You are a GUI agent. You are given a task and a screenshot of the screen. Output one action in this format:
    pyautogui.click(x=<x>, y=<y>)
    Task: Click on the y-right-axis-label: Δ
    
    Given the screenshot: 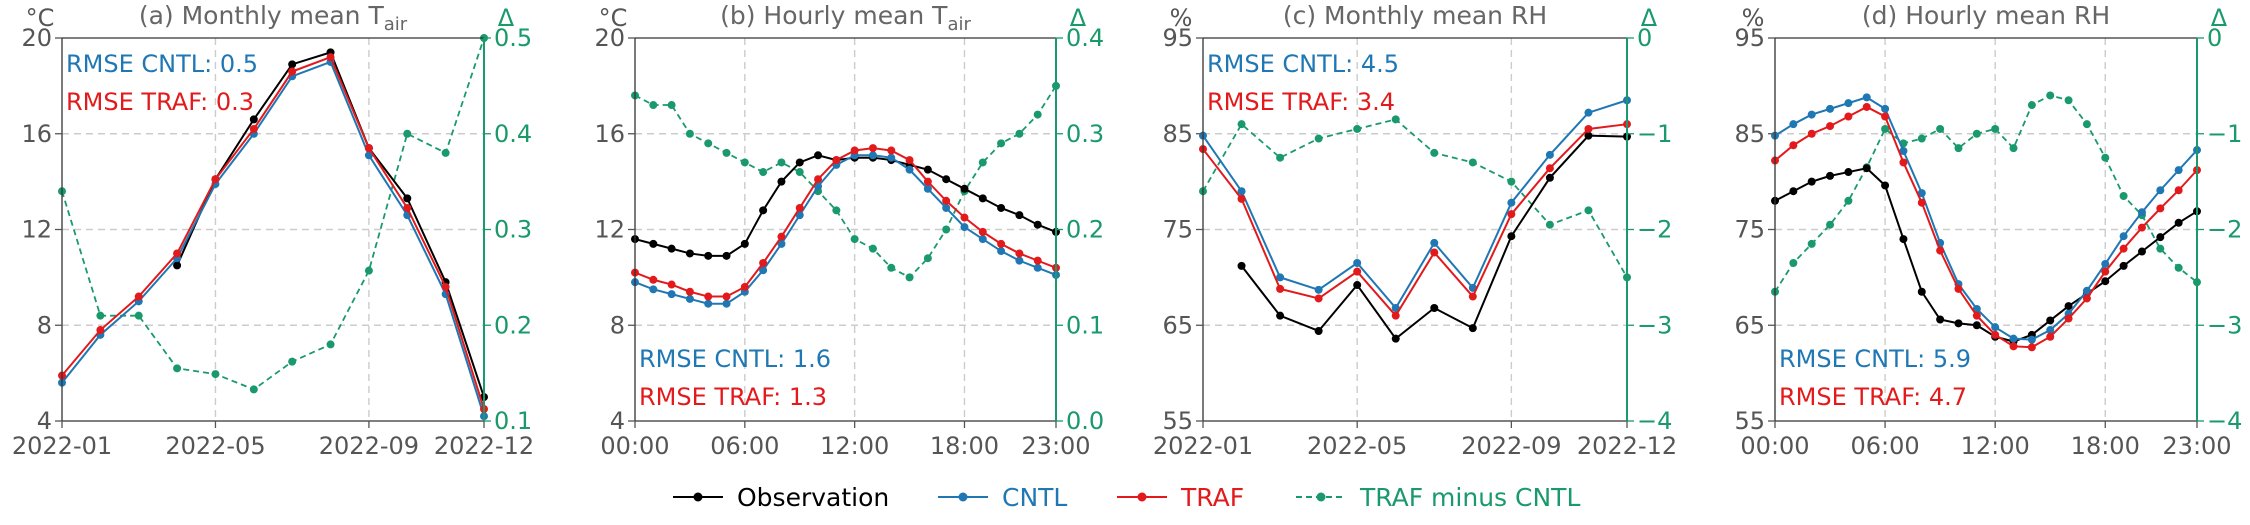 What is the action you would take?
    pyautogui.click(x=1649, y=18)
    